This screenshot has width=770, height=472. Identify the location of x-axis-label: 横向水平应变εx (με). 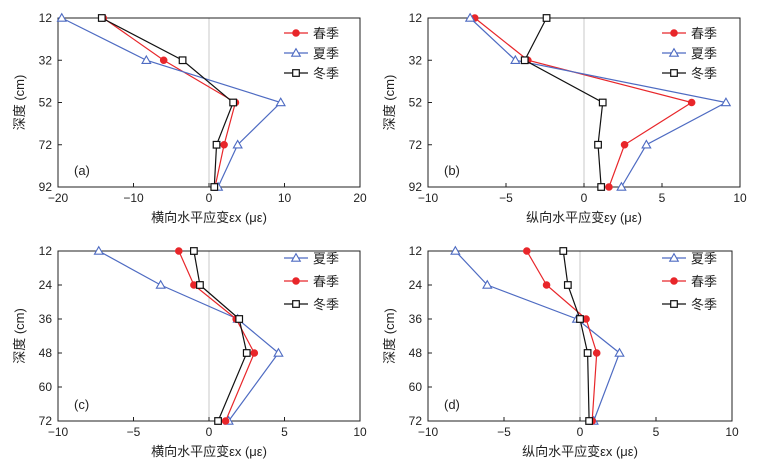
(209, 451).